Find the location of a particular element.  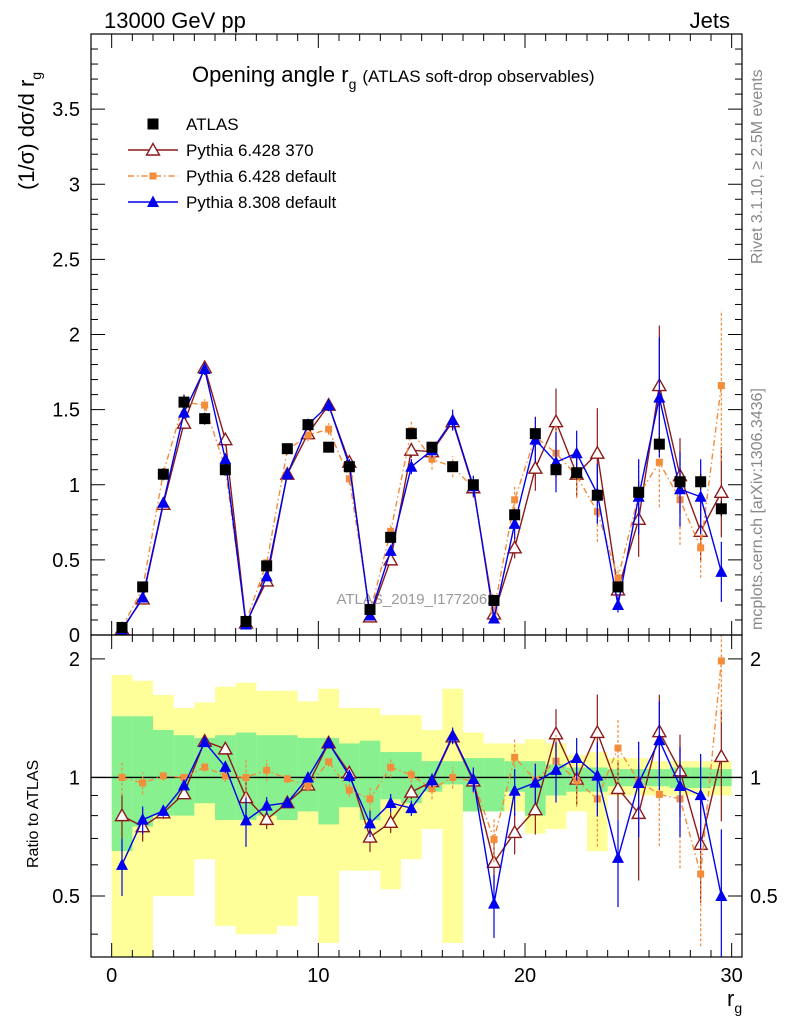

ratio-tick-label-0: 0.5 is located at coordinates (66, 897).